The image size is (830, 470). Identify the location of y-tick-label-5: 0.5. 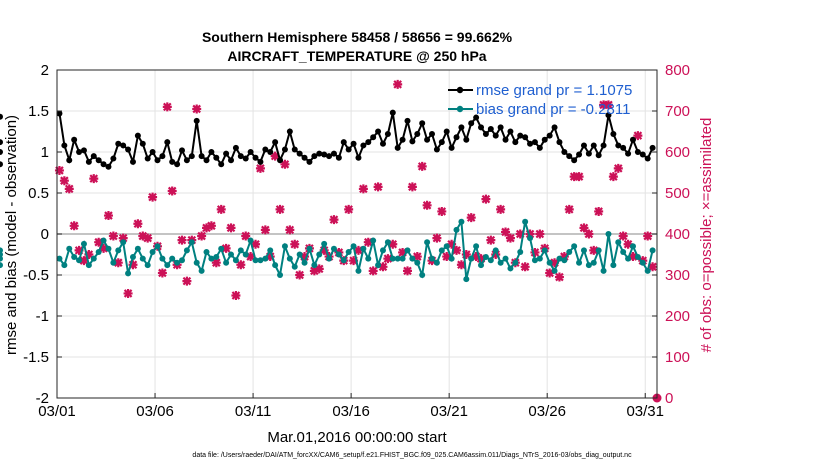
(38, 193).